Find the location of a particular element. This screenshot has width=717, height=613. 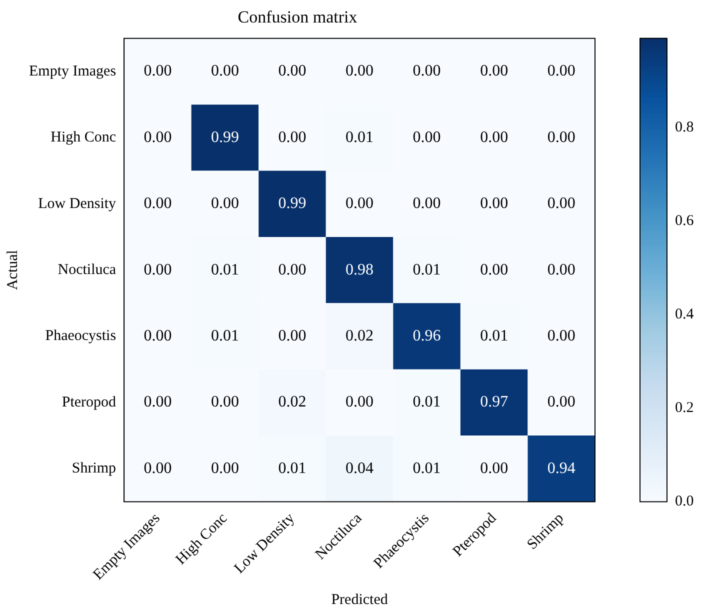

data-label: 0.96 is located at coordinates (426, 335).